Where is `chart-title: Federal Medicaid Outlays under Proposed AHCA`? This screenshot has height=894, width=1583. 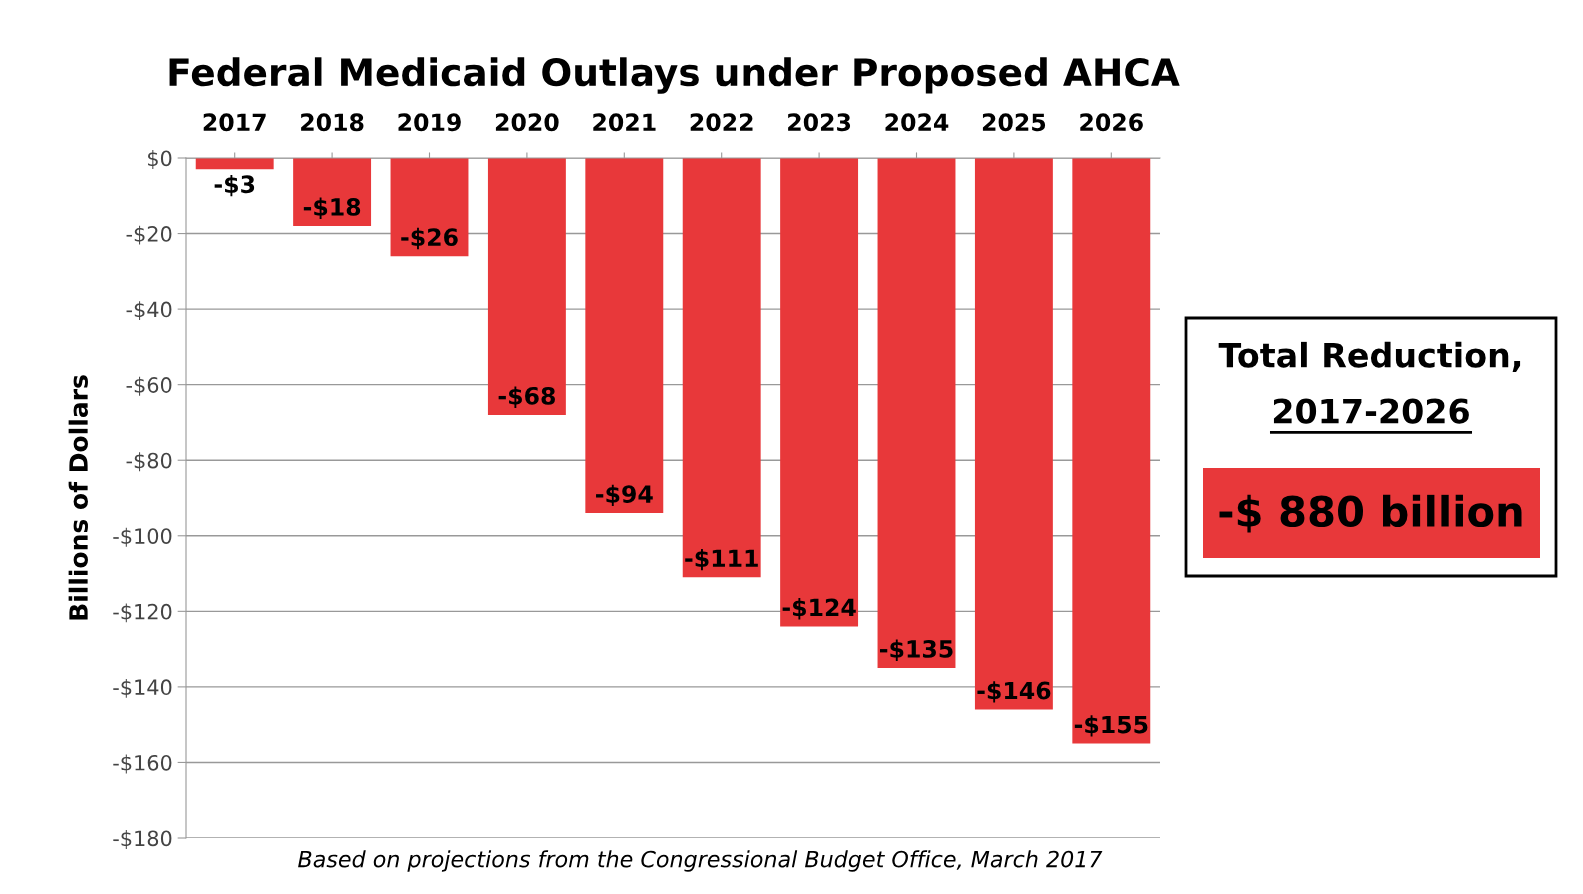 chart-title: Federal Medicaid Outlays under Proposed AHCA is located at coordinates (674, 75).